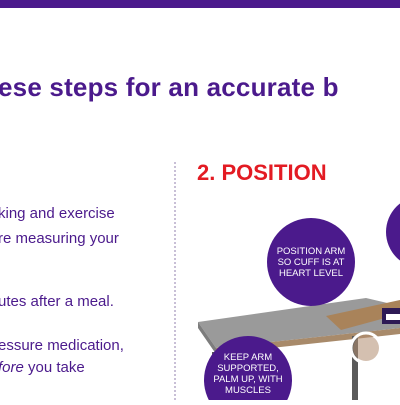  I want to click on callout-text-cuff-level: POSITION ARM SO CUFF IS AT HEART LEVEL, so click(311, 262).